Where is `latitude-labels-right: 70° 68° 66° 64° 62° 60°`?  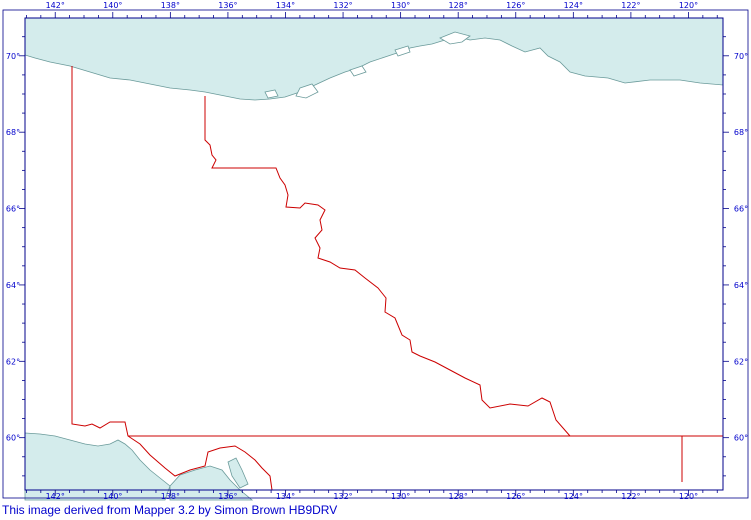 latitude-labels-right: 70° 68° 66° 64° 62° 60° is located at coordinates (741, 247).